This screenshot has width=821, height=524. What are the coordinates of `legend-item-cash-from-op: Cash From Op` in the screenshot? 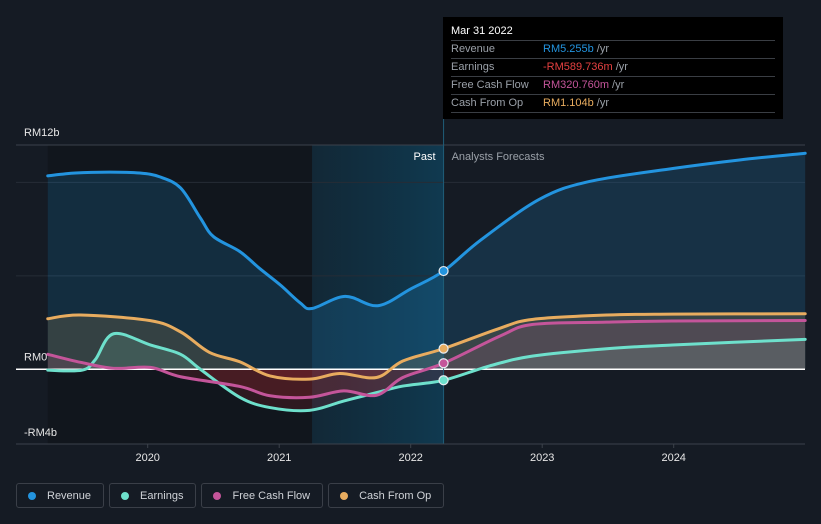 It's located at (386, 495).